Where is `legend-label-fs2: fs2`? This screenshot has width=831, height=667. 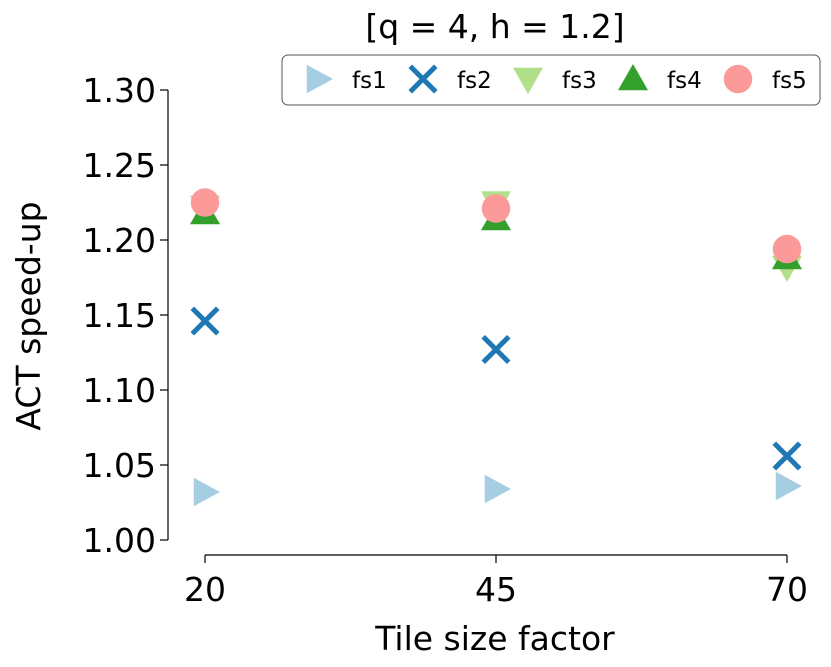
legend-label-fs2: fs2 is located at coordinates (474, 81).